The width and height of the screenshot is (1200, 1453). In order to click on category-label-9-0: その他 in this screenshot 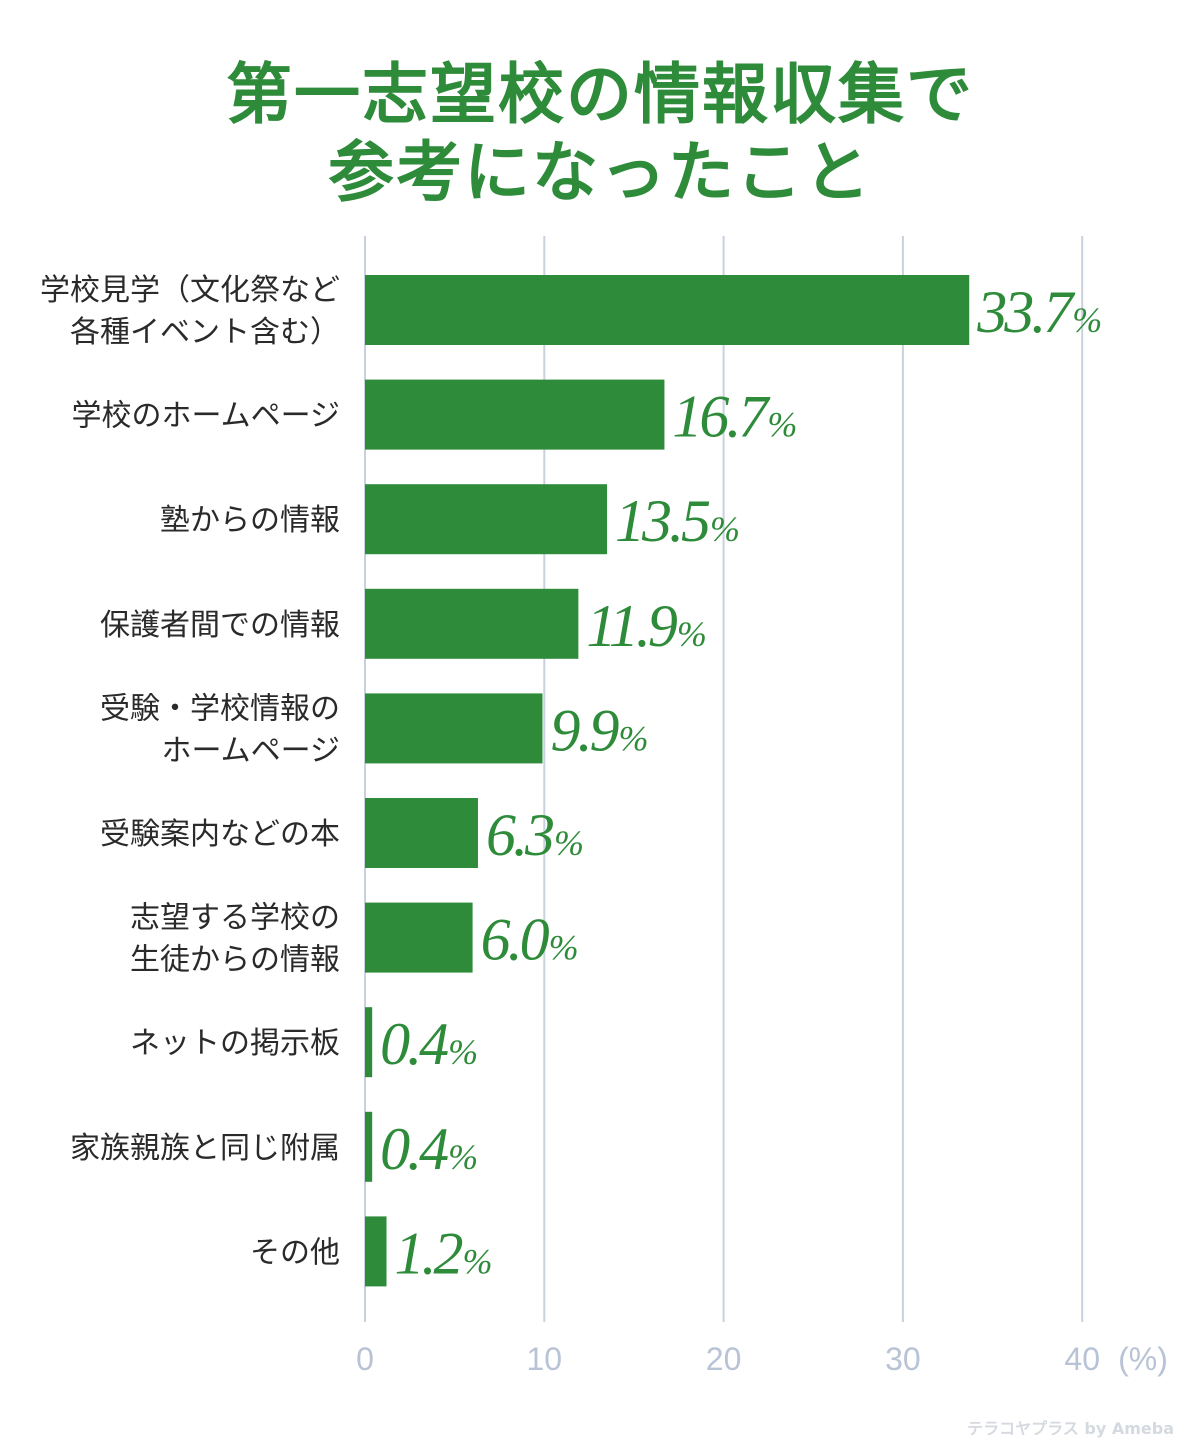, I will do `click(295, 1252)`.